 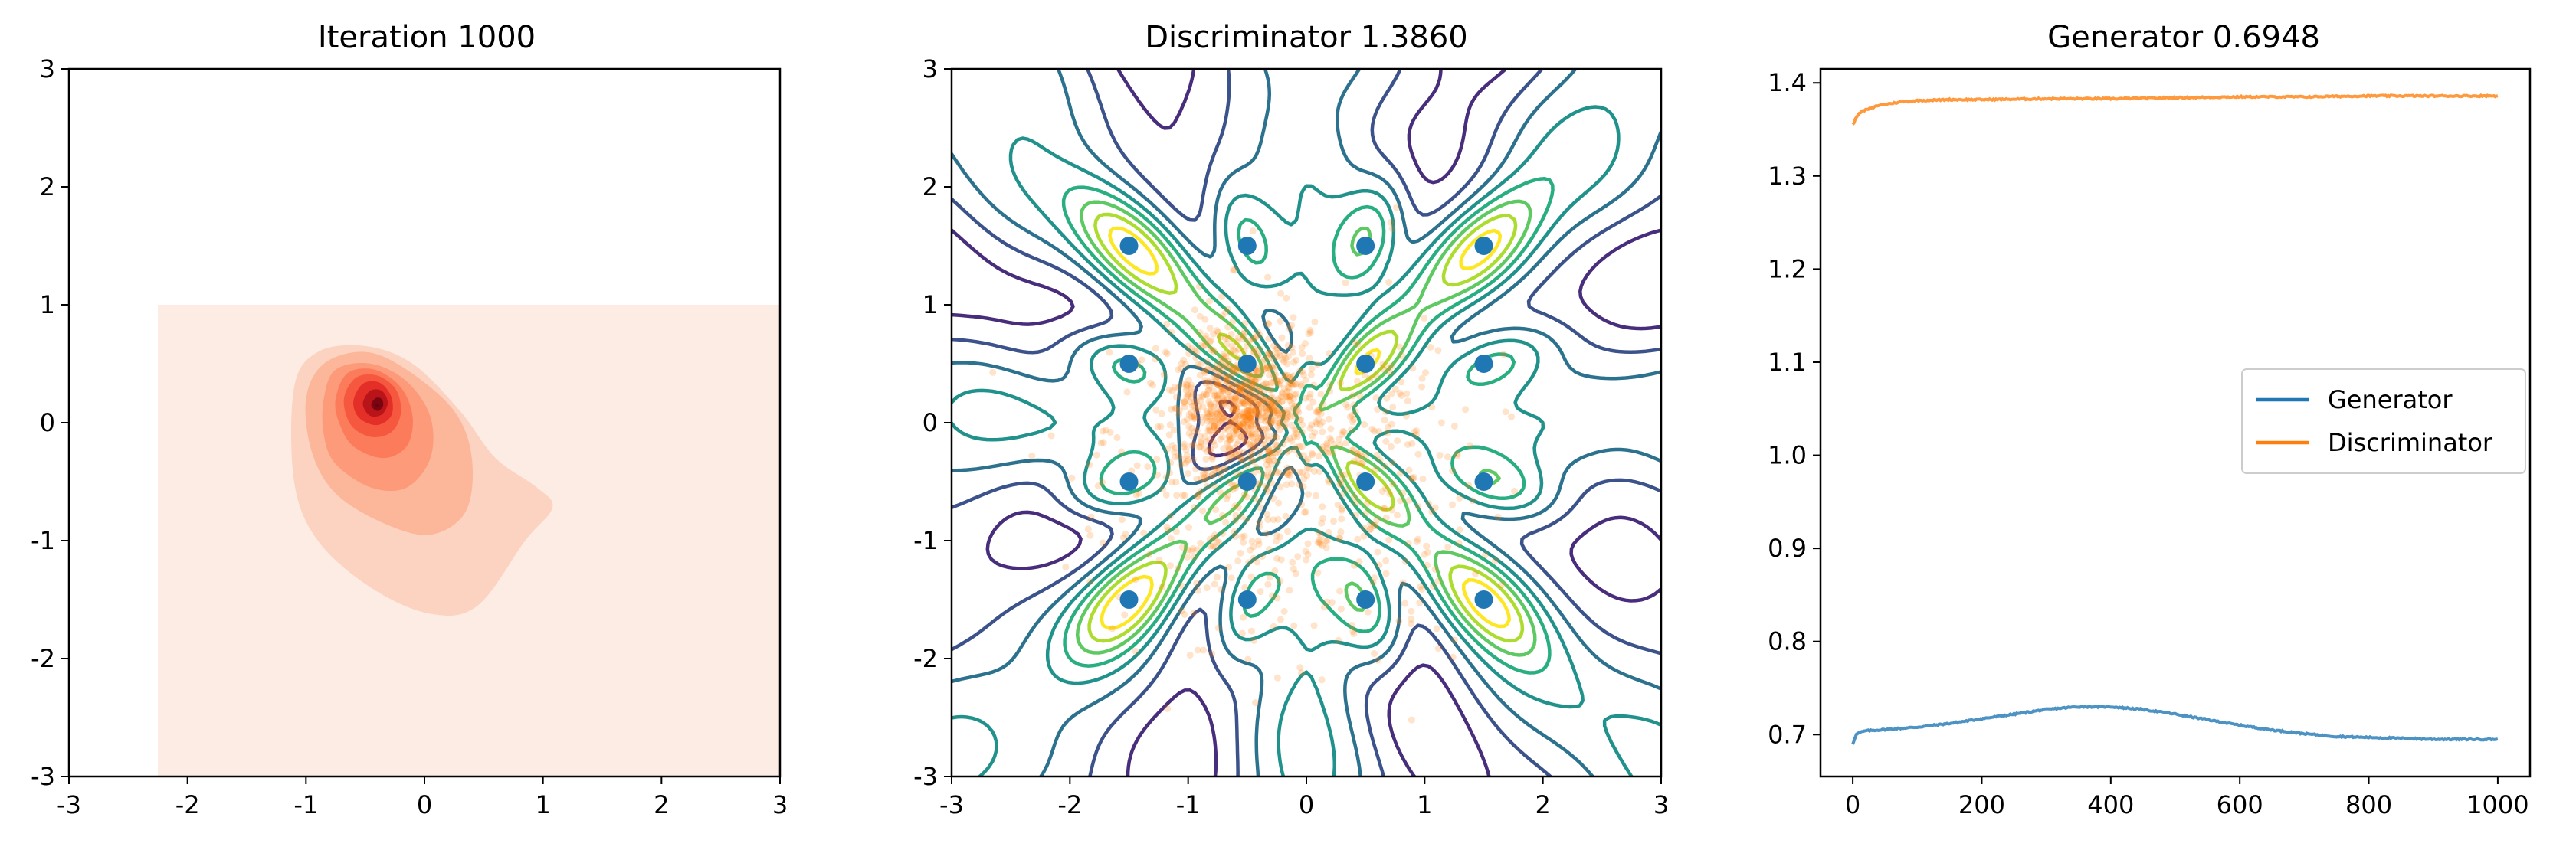 What do you see at coordinates (50, 422) in the screenshot?
I see `kde-y-axis: -3 -2 -1 0 1 2 3` at bounding box center [50, 422].